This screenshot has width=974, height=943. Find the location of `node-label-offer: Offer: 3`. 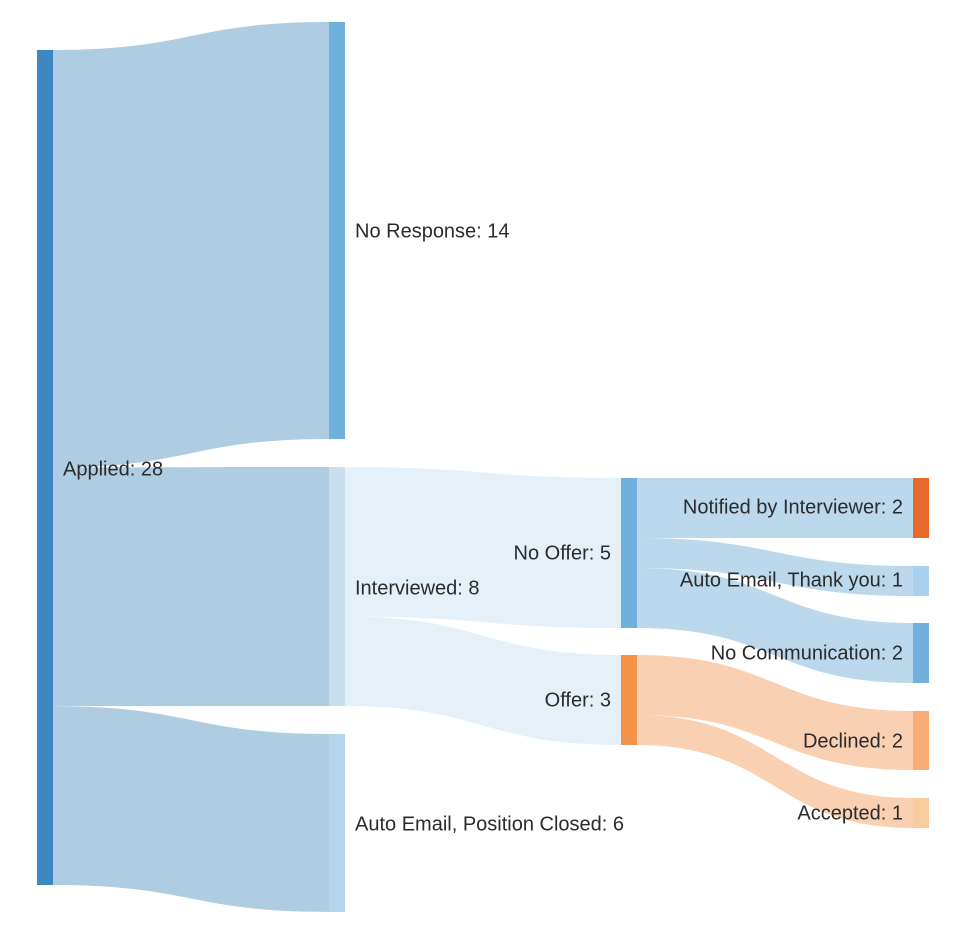

node-label-offer: Offer: 3 is located at coordinates (578, 700).